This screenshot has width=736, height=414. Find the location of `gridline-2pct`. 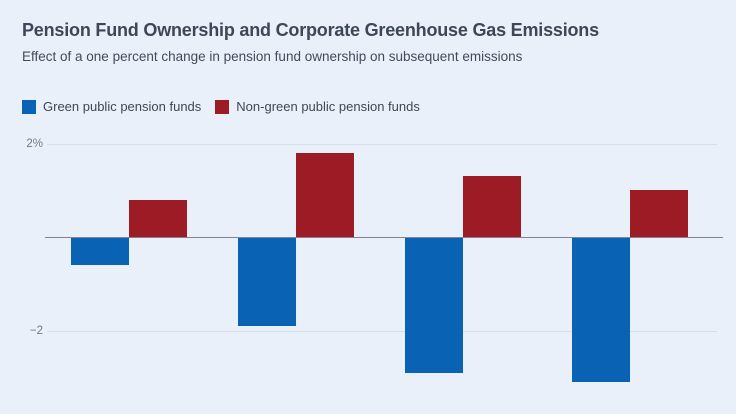

gridline-2pct is located at coordinates (382, 144).